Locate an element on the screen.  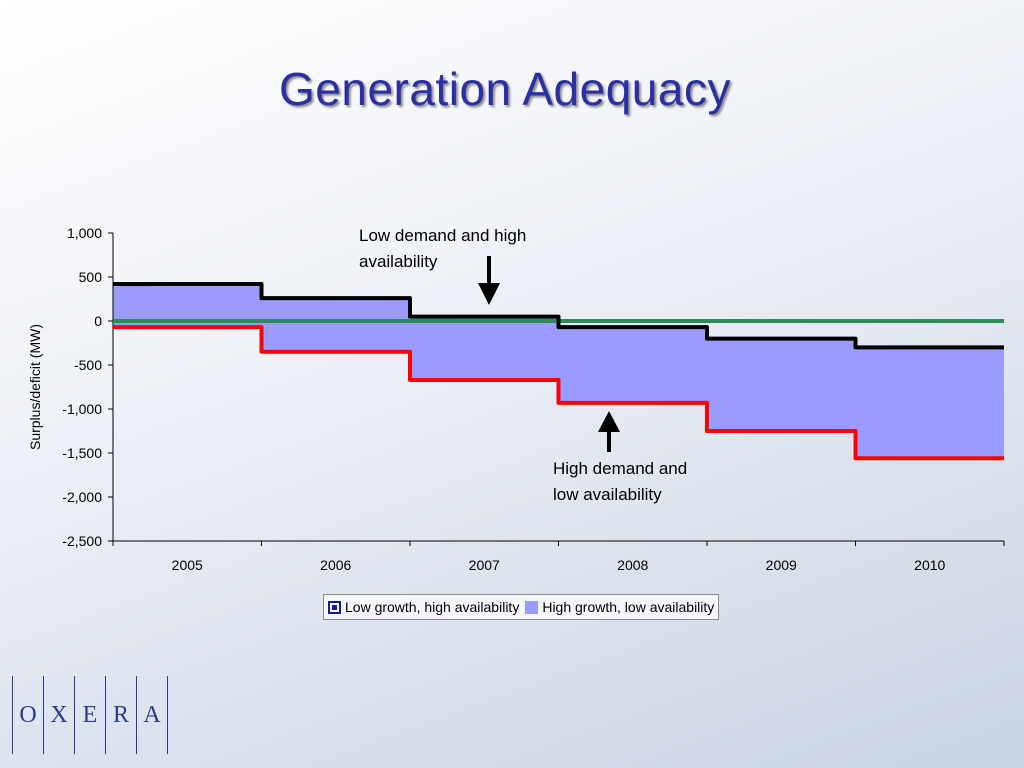
oxera-logo: O X E R A is located at coordinates (90, 715).